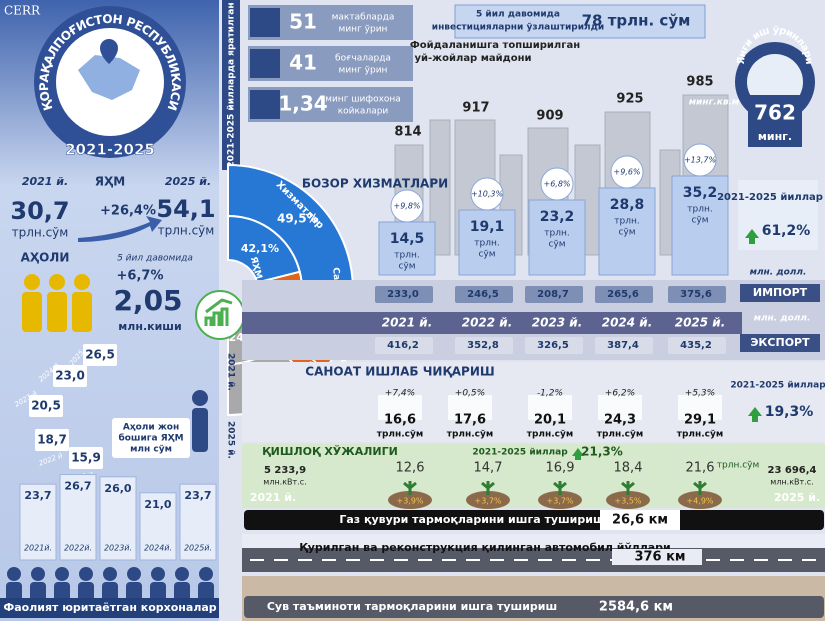  Describe the element at coordinates (782, 319) in the screenshot. I see `export-unit: млн. долл.` at that location.